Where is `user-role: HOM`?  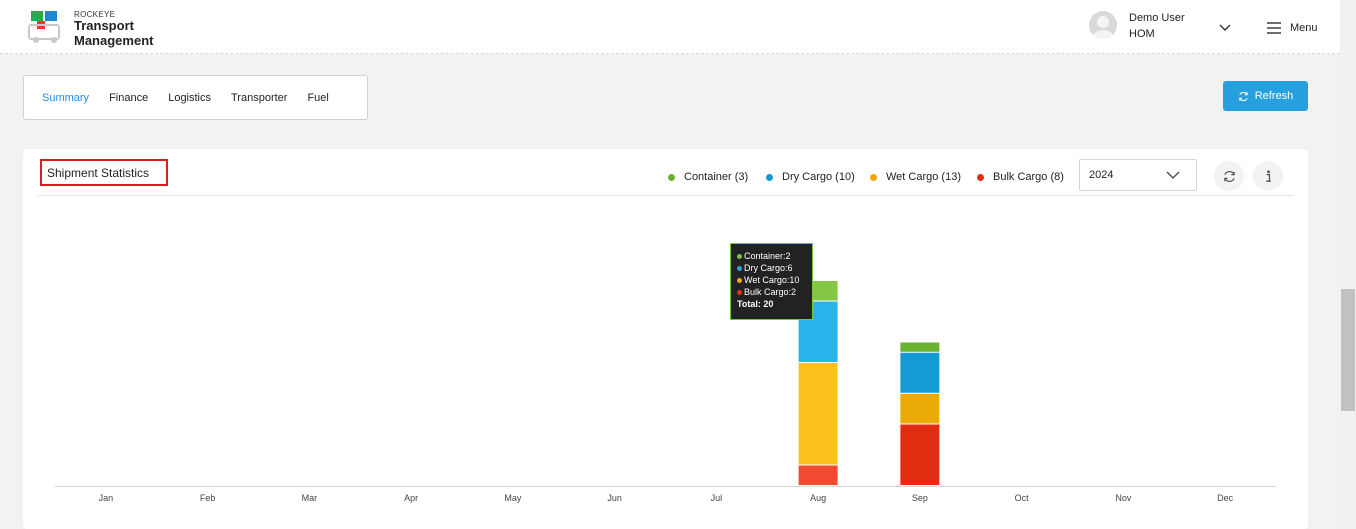
user-role: HOM is located at coordinates (1142, 34).